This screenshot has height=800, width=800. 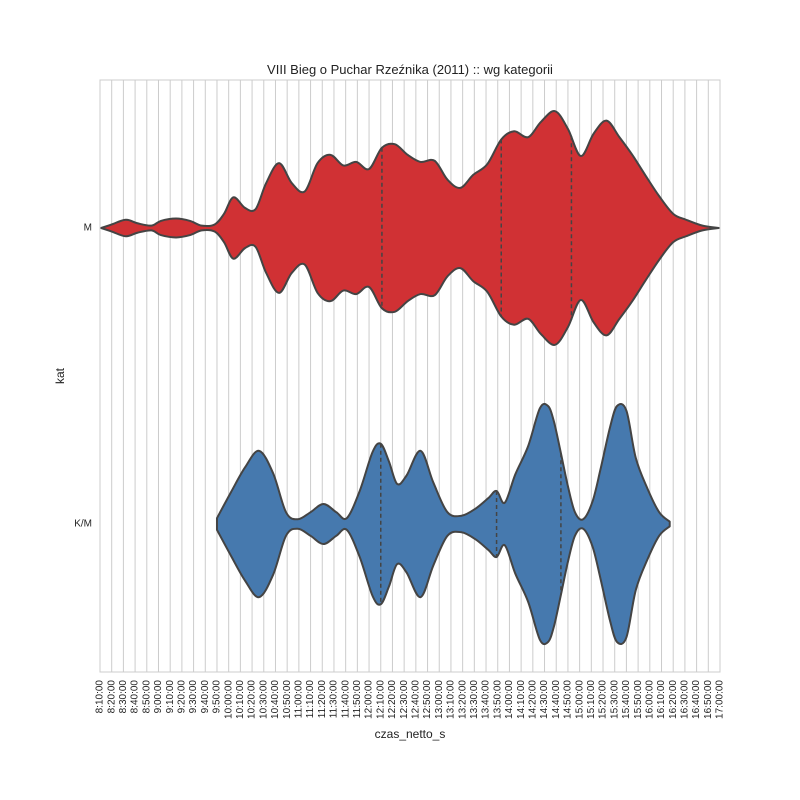 What do you see at coordinates (263, 699) in the screenshot?
I see `x-tick-label: 10:30:00` at bounding box center [263, 699].